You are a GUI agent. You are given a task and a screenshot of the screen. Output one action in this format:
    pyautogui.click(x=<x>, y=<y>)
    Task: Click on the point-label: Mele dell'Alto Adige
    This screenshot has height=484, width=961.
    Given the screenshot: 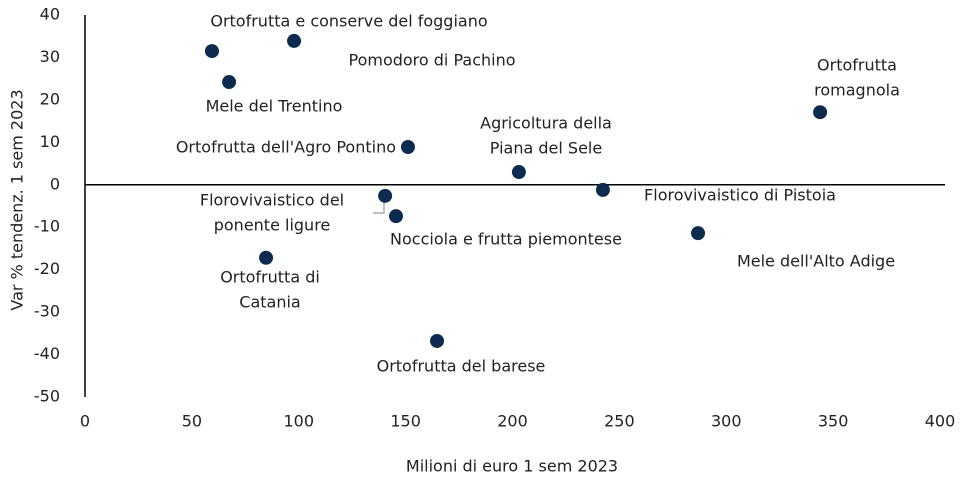 What is the action you would take?
    pyautogui.click(x=816, y=261)
    